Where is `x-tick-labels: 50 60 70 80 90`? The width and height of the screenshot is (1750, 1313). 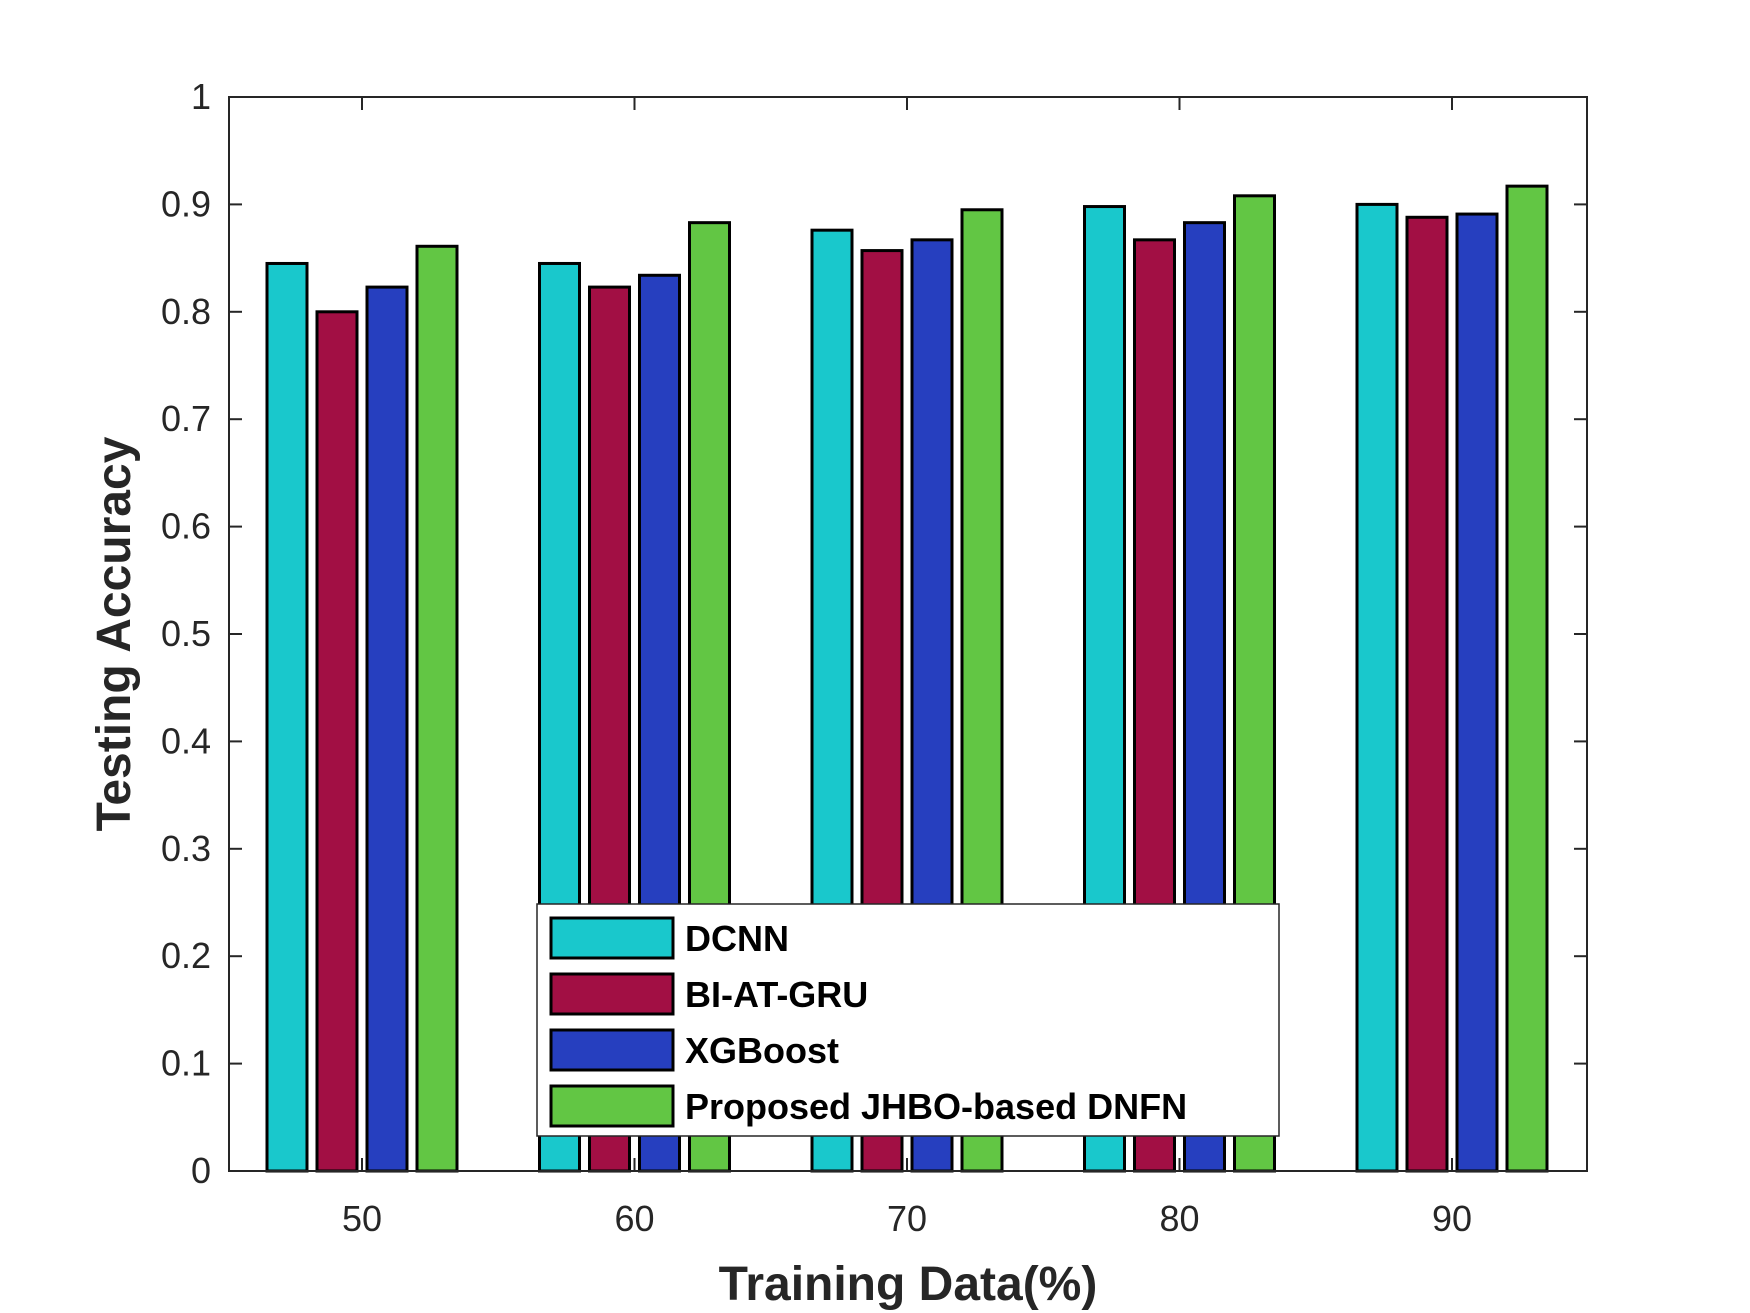 x-tick-labels: 50 60 70 80 90 is located at coordinates (907, 1218).